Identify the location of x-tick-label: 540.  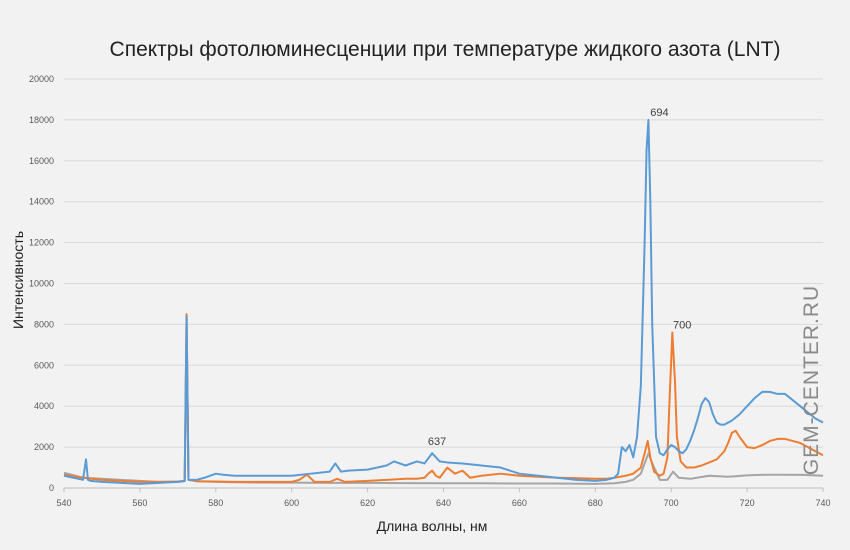
(63, 503).